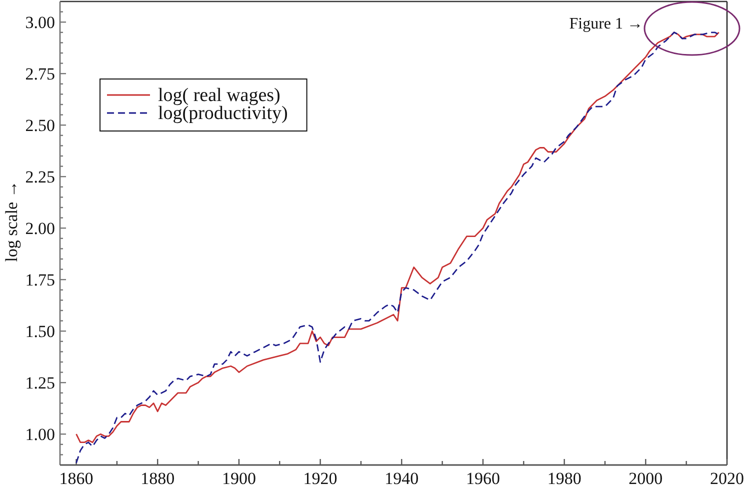  I want to click on x-tick-label: 1940, so click(401, 478).